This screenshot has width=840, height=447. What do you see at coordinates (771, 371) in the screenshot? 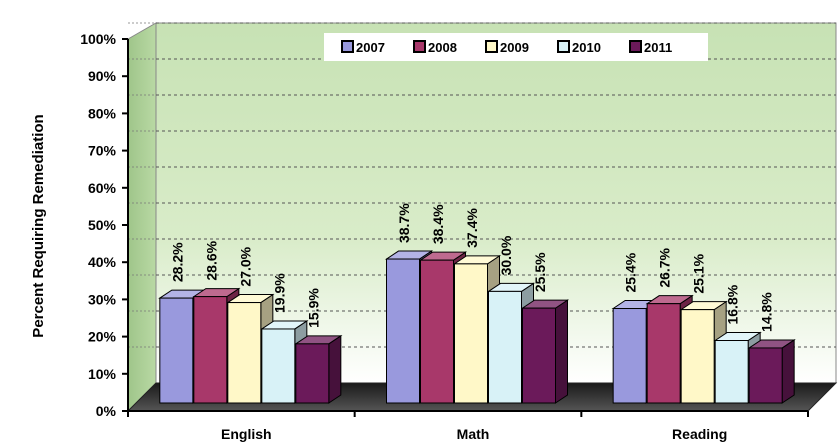
I see `bar-2011-reading` at bounding box center [771, 371].